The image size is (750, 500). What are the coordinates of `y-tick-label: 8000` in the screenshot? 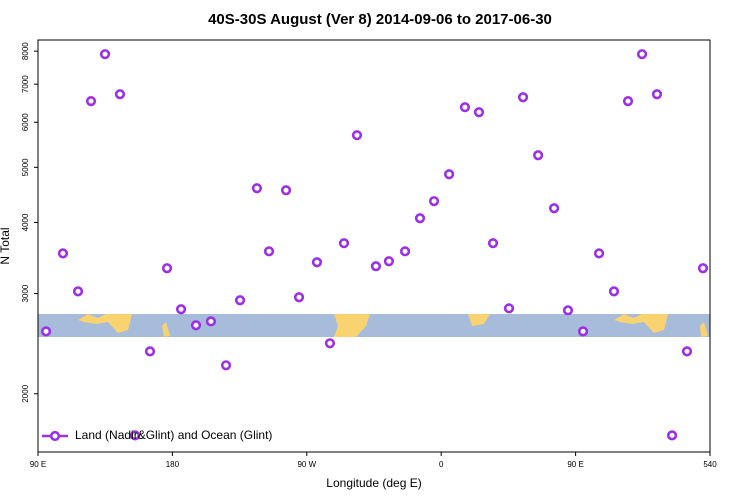 It's located at (25, 51).